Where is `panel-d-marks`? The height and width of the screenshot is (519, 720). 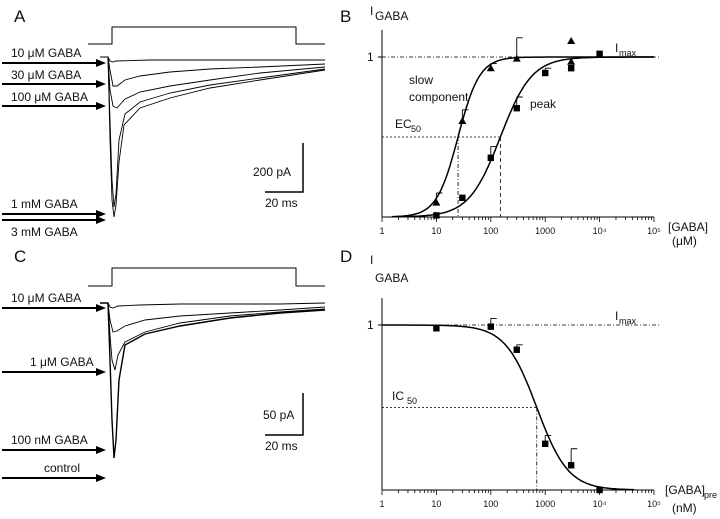 panel-d-marks is located at coordinates (508, 405).